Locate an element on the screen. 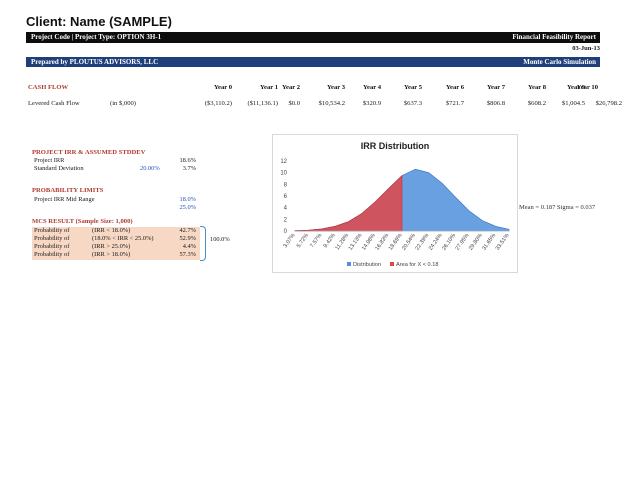 The image size is (638, 493). mcs-row-condition: (18.0% < IRR < 25.0%) is located at coordinates (123, 238).